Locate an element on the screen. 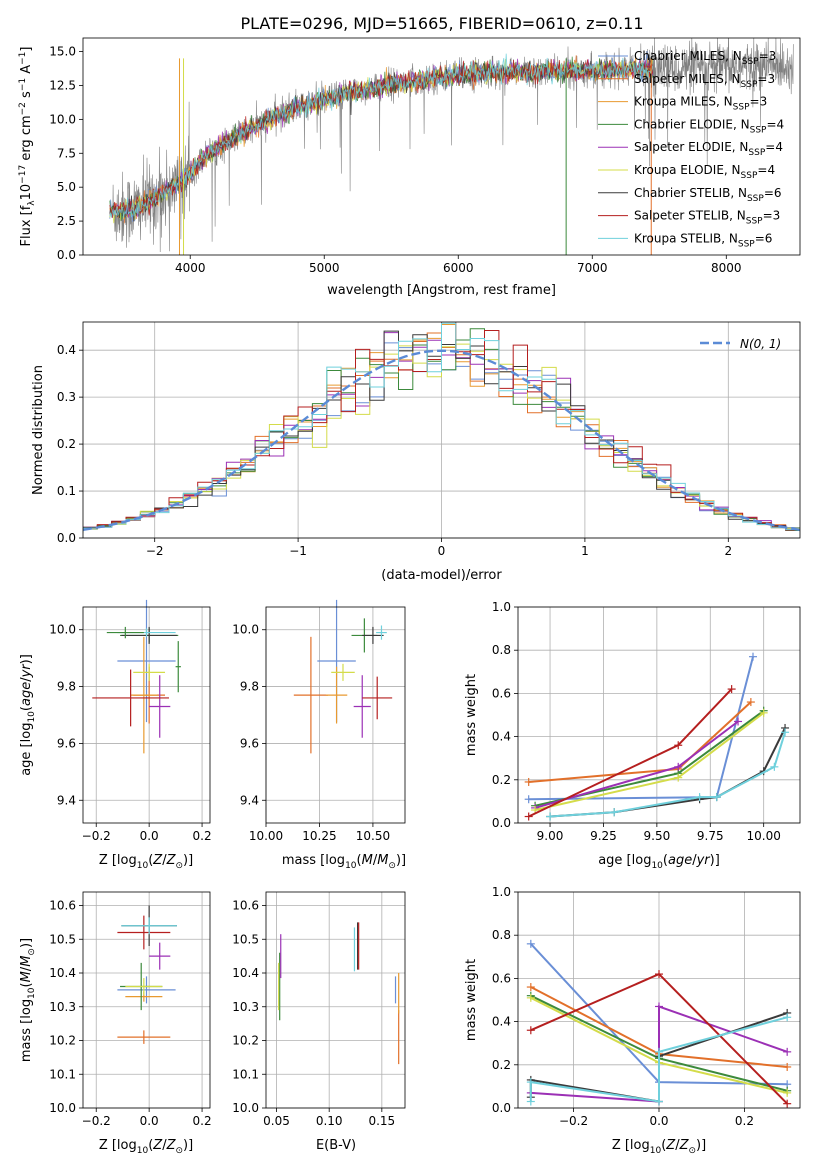  legend-label: Salpeter MILES, NSSP=3 is located at coordinates (704, 81).